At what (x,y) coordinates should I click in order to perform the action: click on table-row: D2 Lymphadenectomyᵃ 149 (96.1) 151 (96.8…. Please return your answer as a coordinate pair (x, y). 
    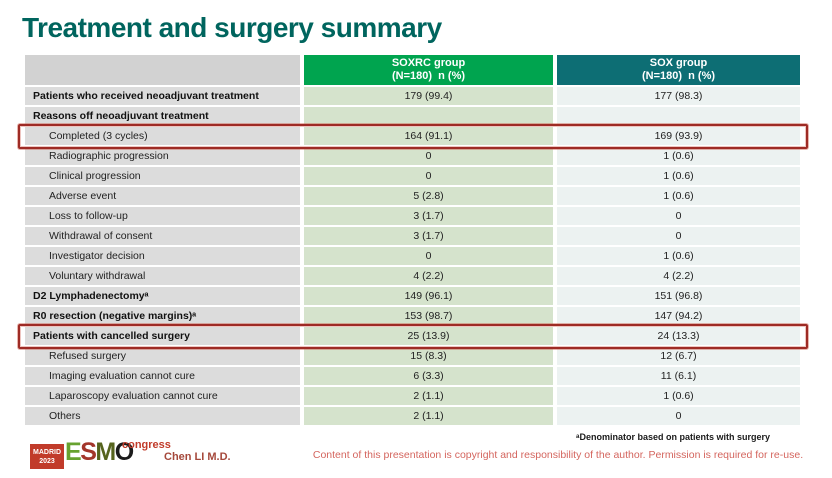
    Looking at the image, I should click on (412, 296).